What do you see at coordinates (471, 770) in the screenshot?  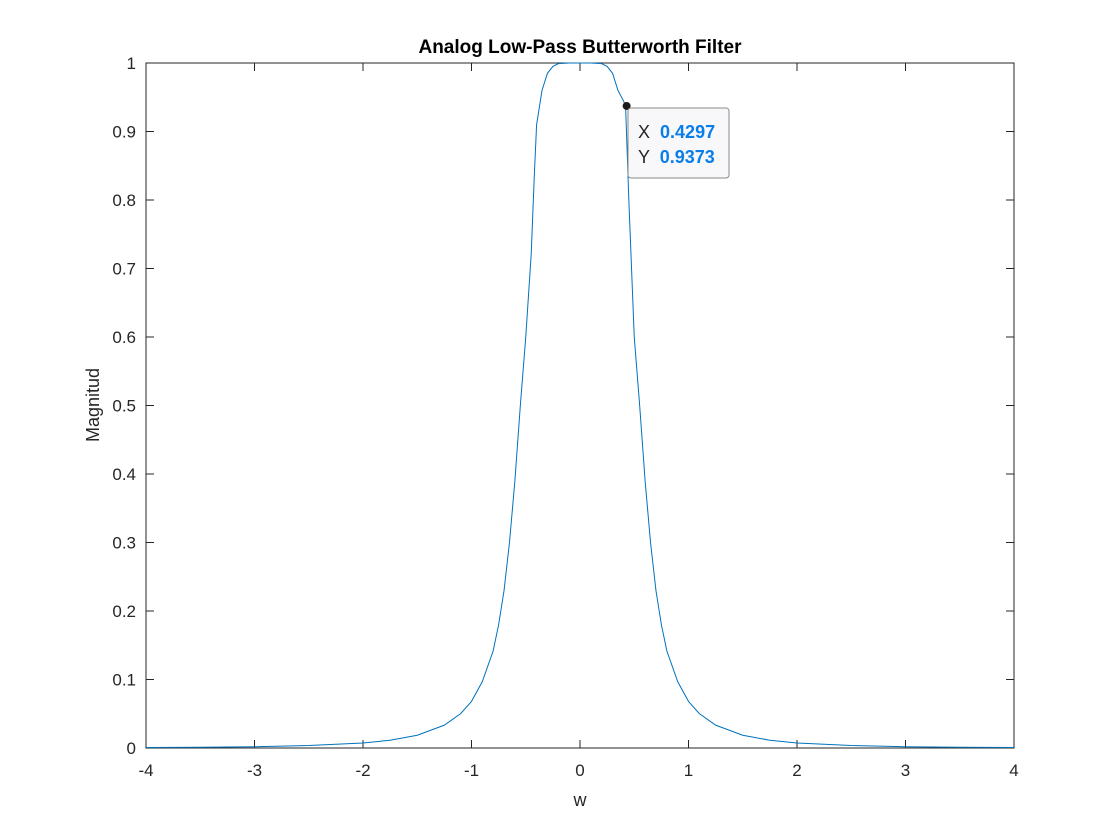 I see `x-tick-label: -1` at bounding box center [471, 770].